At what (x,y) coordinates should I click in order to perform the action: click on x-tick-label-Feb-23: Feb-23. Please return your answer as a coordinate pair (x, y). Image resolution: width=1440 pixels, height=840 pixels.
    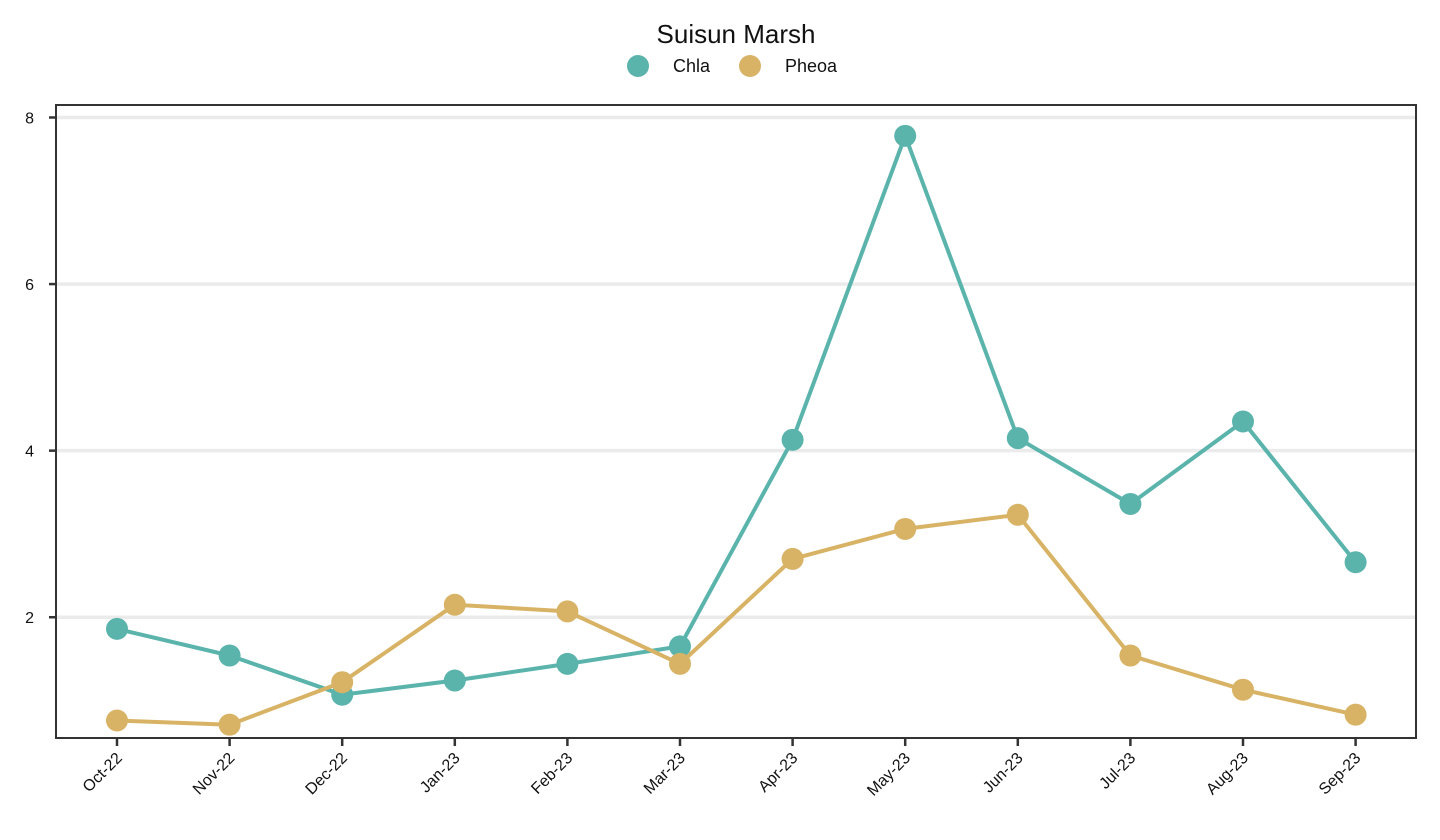
    Looking at the image, I should click on (552, 774).